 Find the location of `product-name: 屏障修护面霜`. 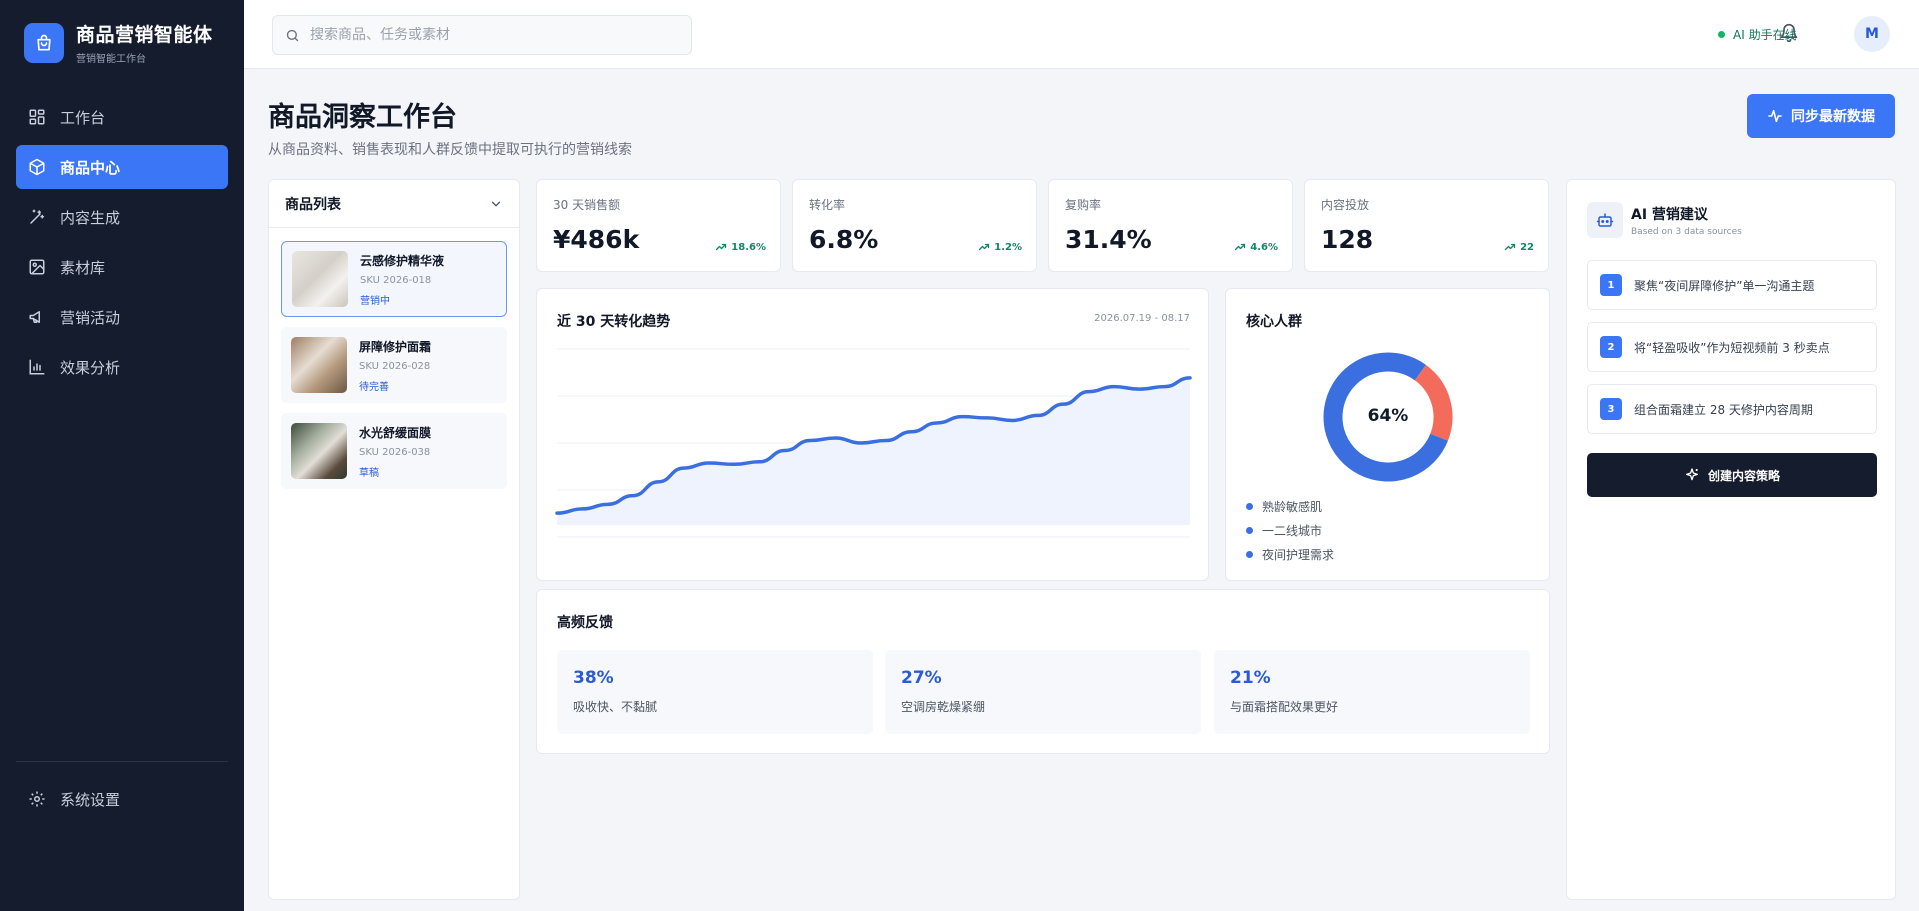

product-name: 屏障修护面霜 is located at coordinates (395, 346).